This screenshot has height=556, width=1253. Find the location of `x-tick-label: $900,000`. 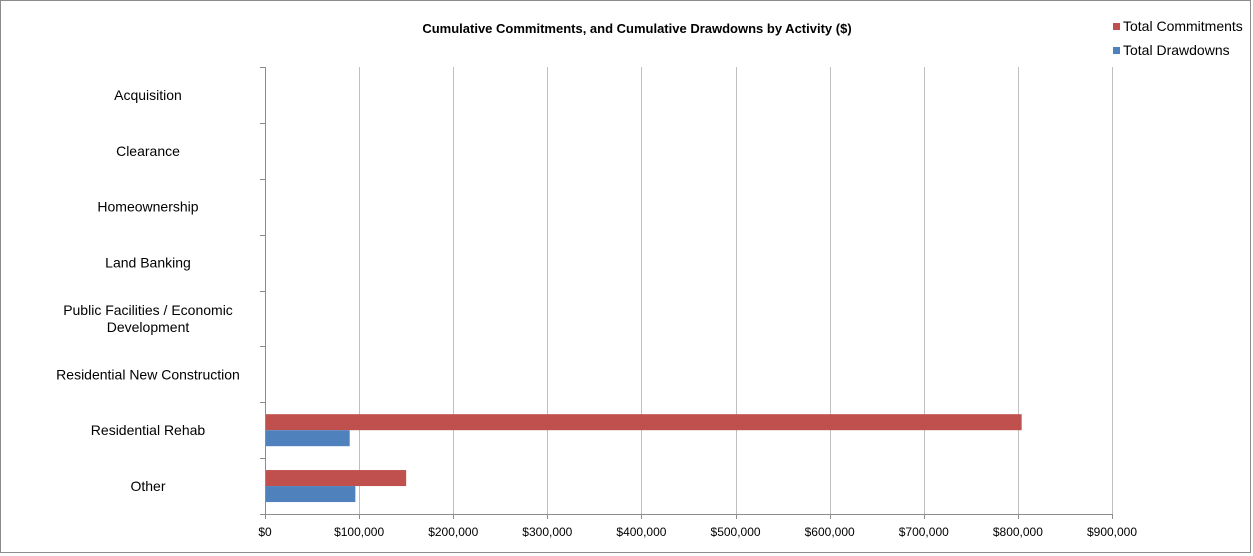

x-tick-label: $900,000 is located at coordinates (1112, 532).